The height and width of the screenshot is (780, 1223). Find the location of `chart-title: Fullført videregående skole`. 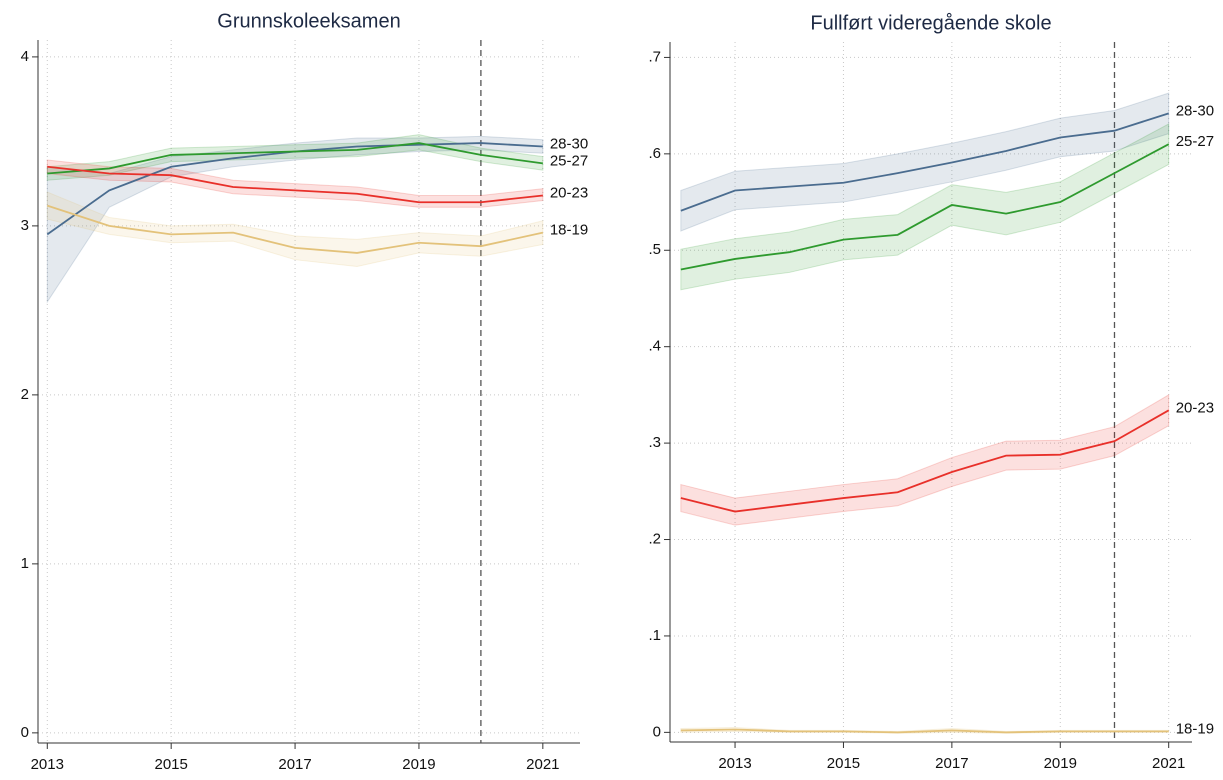

chart-title: Fullført videregående skole is located at coordinates (930, 23).